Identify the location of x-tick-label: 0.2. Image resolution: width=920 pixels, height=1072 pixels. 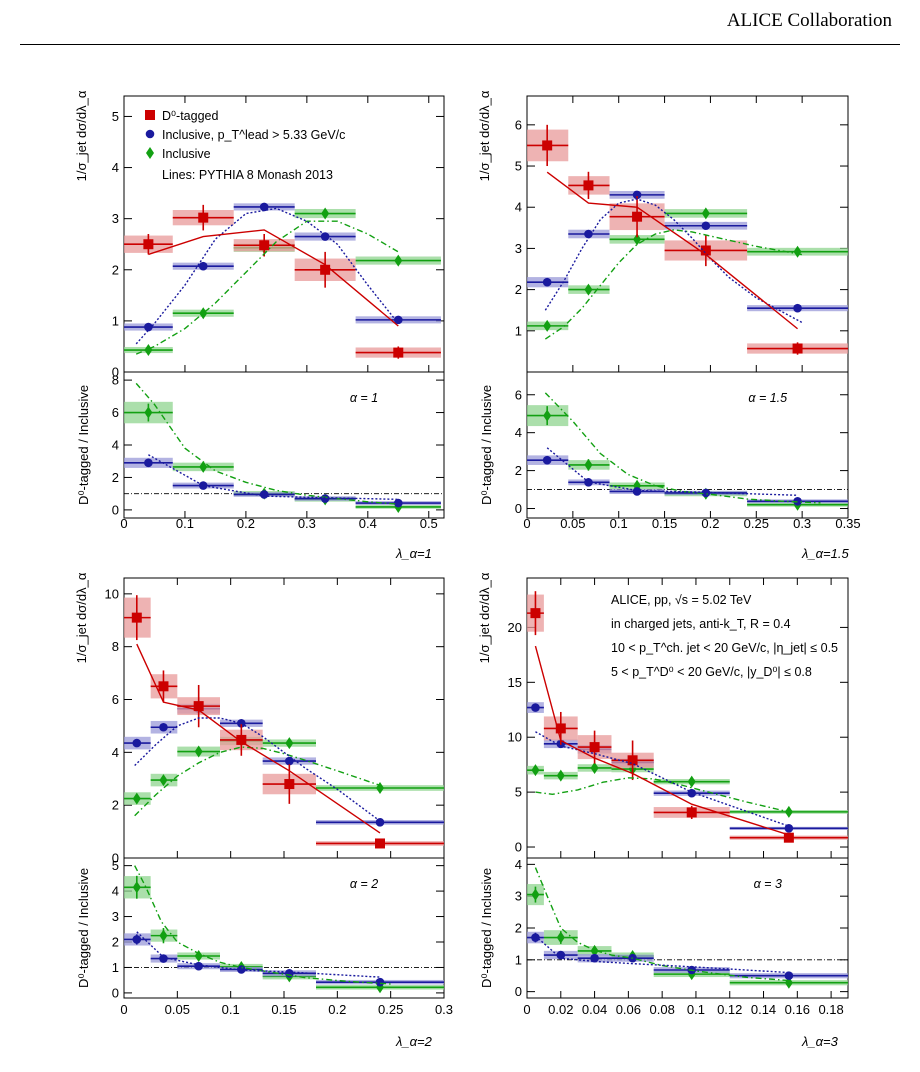
(710, 523).